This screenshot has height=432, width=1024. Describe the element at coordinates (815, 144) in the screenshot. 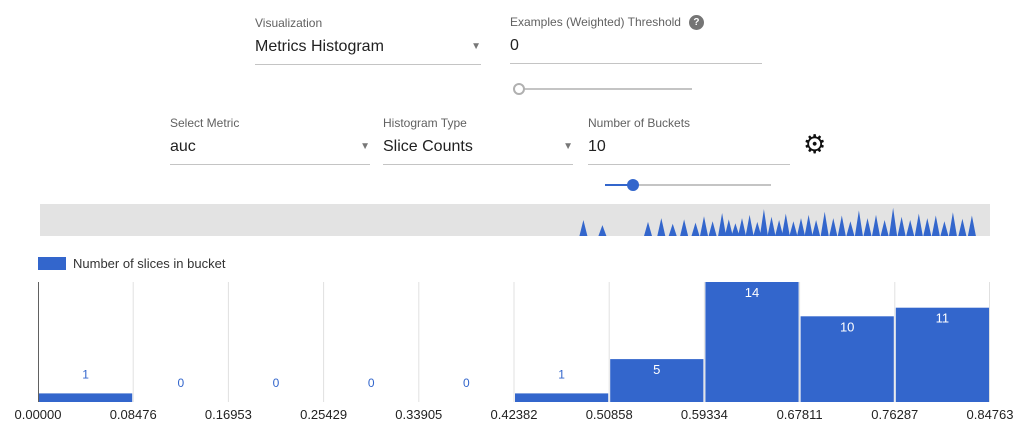

I see `settings-gear-icon: ⚙` at that location.